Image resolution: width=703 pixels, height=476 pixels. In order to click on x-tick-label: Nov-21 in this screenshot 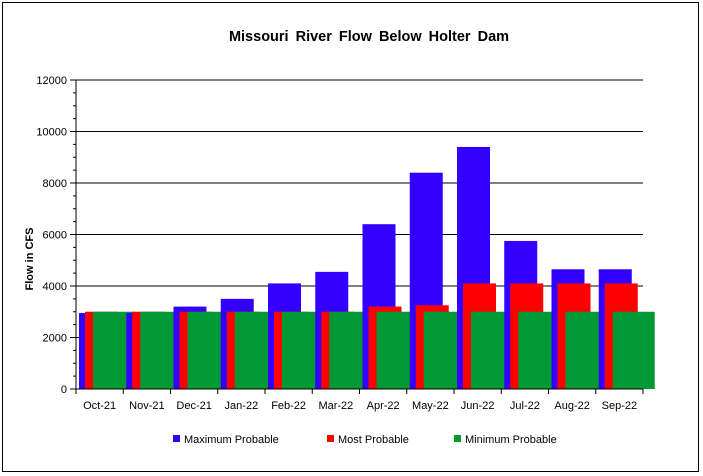, I will do `click(146, 406)`.